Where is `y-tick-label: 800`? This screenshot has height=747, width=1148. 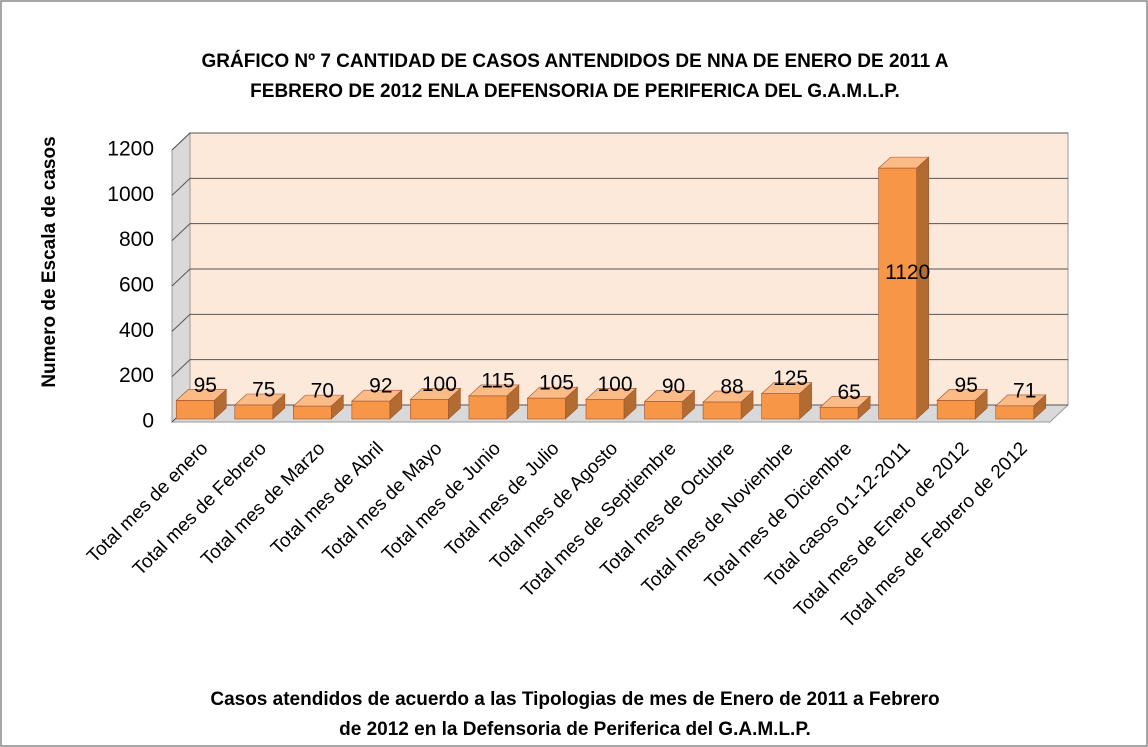 y-tick-label: 800 is located at coordinates (136, 239).